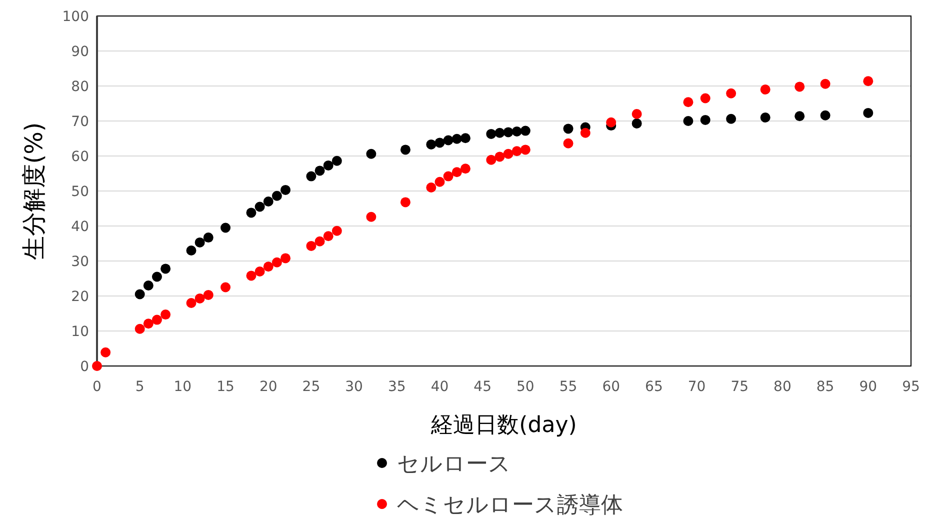 Image resolution: width=926 pixels, height=526 pixels. What do you see at coordinates (439, 387) in the screenshot?
I see `x-tick-label: 40` at bounding box center [439, 387].